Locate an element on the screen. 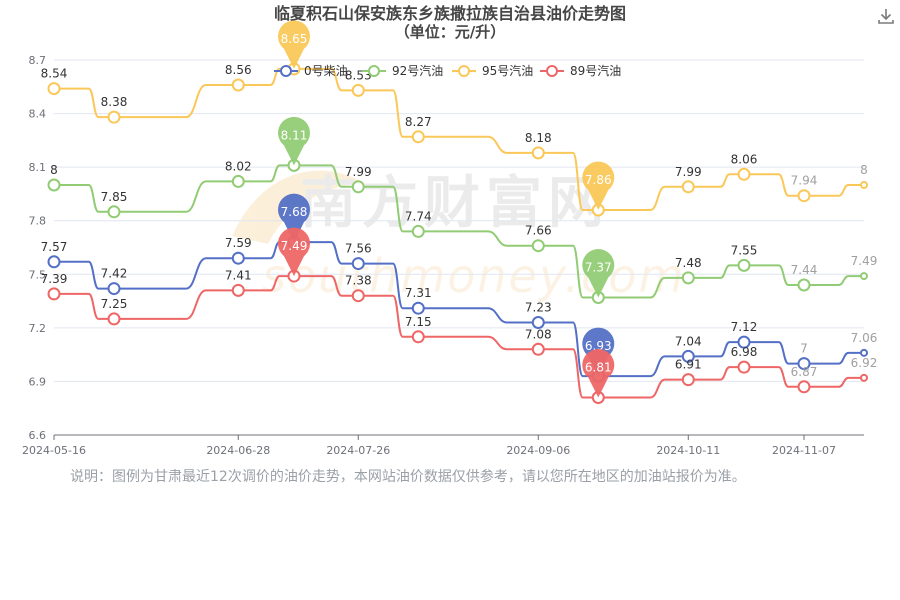 The height and width of the screenshot is (600, 900). max-pin-label: 8.65 is located at coordinates (294, 39).